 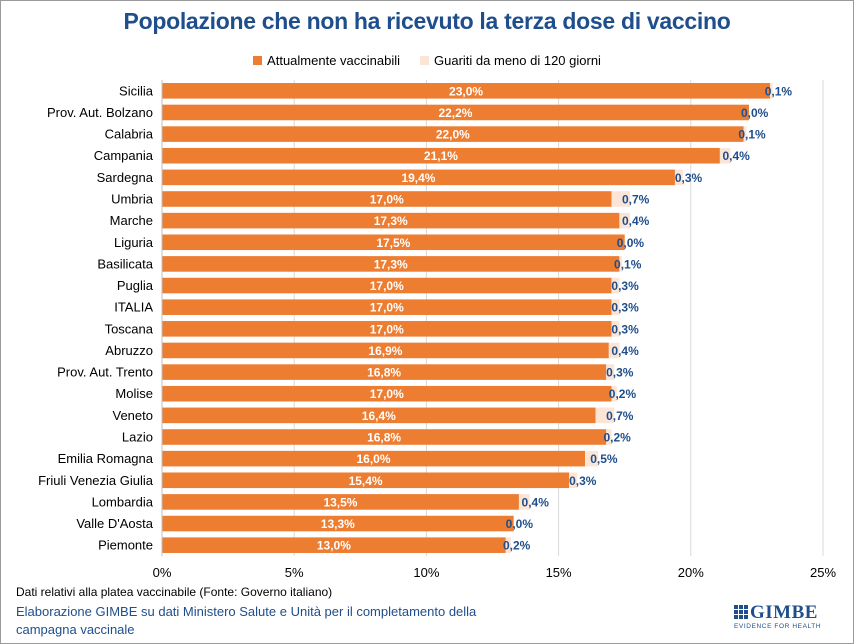 What do you see at coordinates (133, 415) in the screenshot?
I see `category-label: Veneto` at bounding box center [133, 415].